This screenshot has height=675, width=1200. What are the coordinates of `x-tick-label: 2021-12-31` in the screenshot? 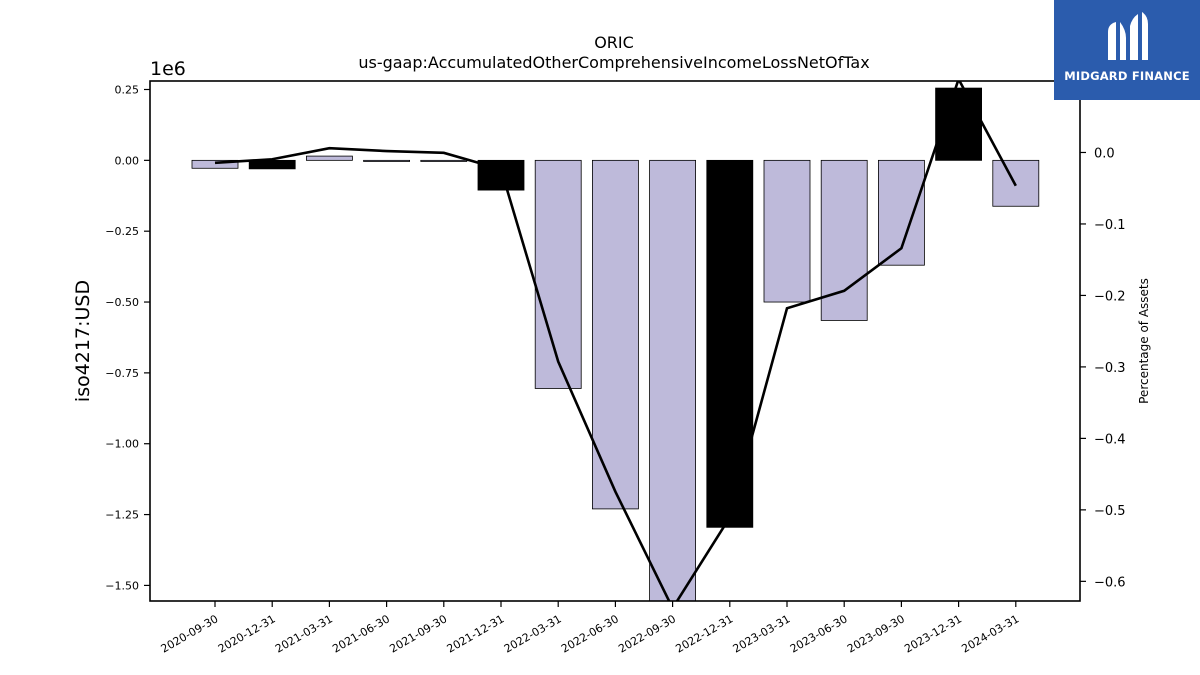 It's located at (476, 633).